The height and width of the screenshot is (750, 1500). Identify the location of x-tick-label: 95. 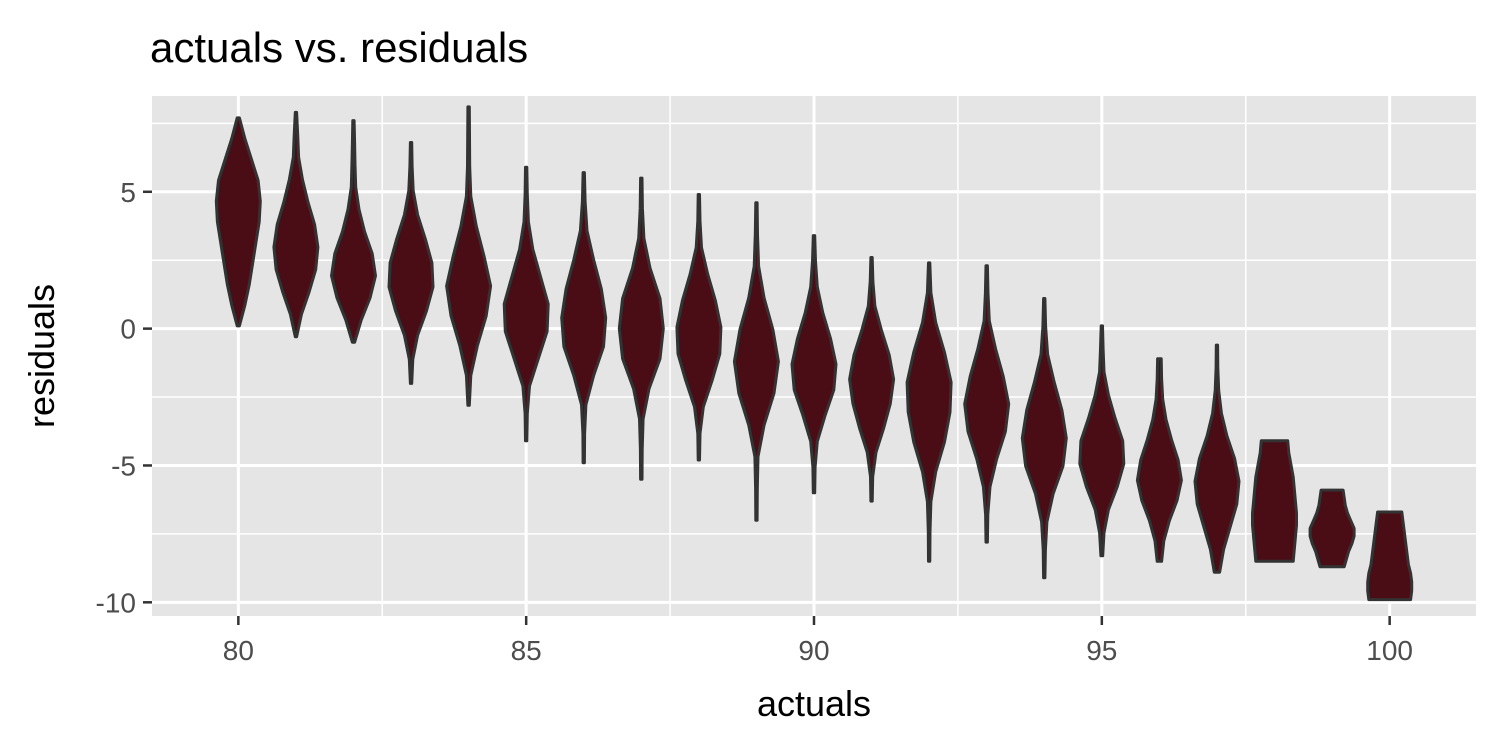
(1101, 650).